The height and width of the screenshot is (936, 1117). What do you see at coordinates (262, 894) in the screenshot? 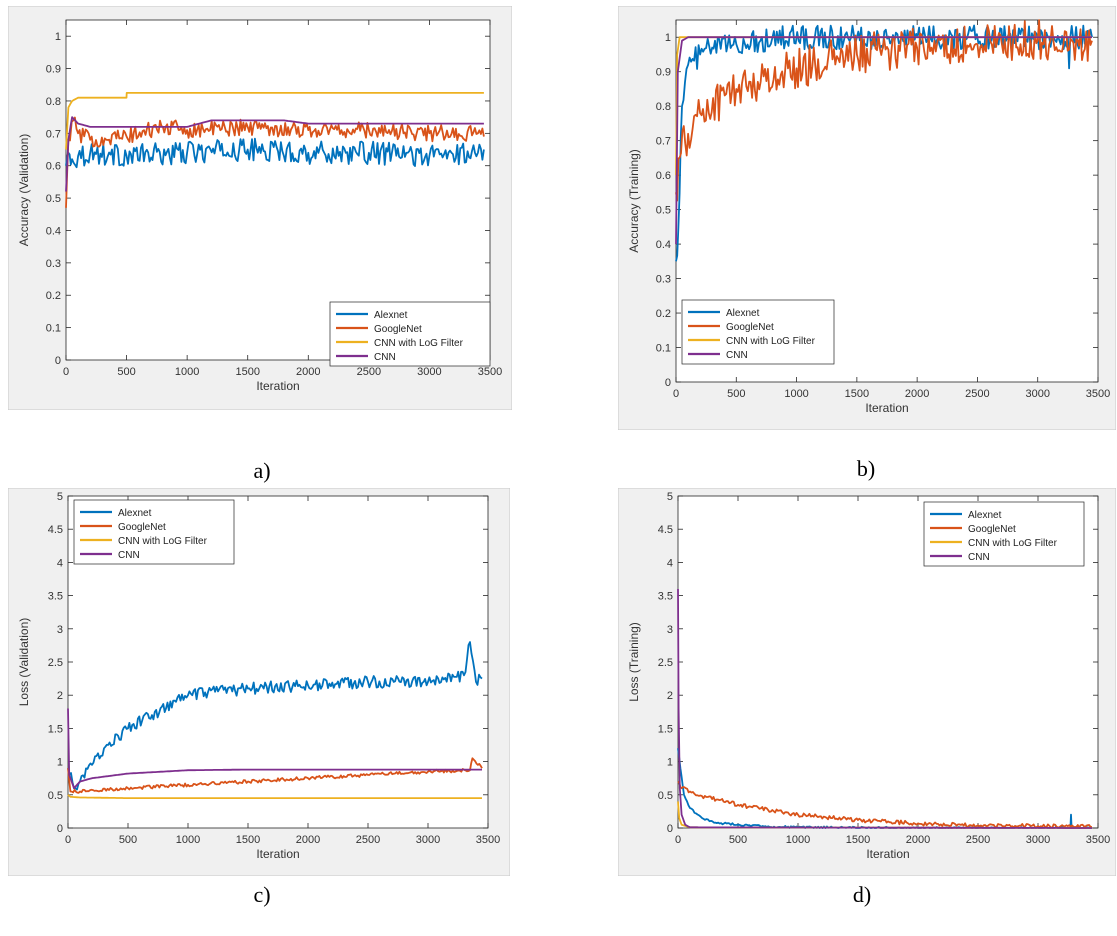
I see `caption-c: c)` at bounding box center [262, 894].